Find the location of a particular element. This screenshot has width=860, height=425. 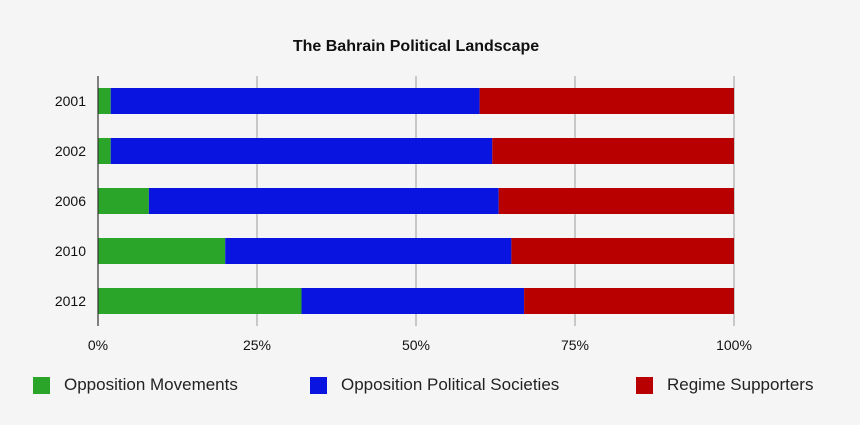

x-tick-label: 25% is located at coordinates (257, 345).